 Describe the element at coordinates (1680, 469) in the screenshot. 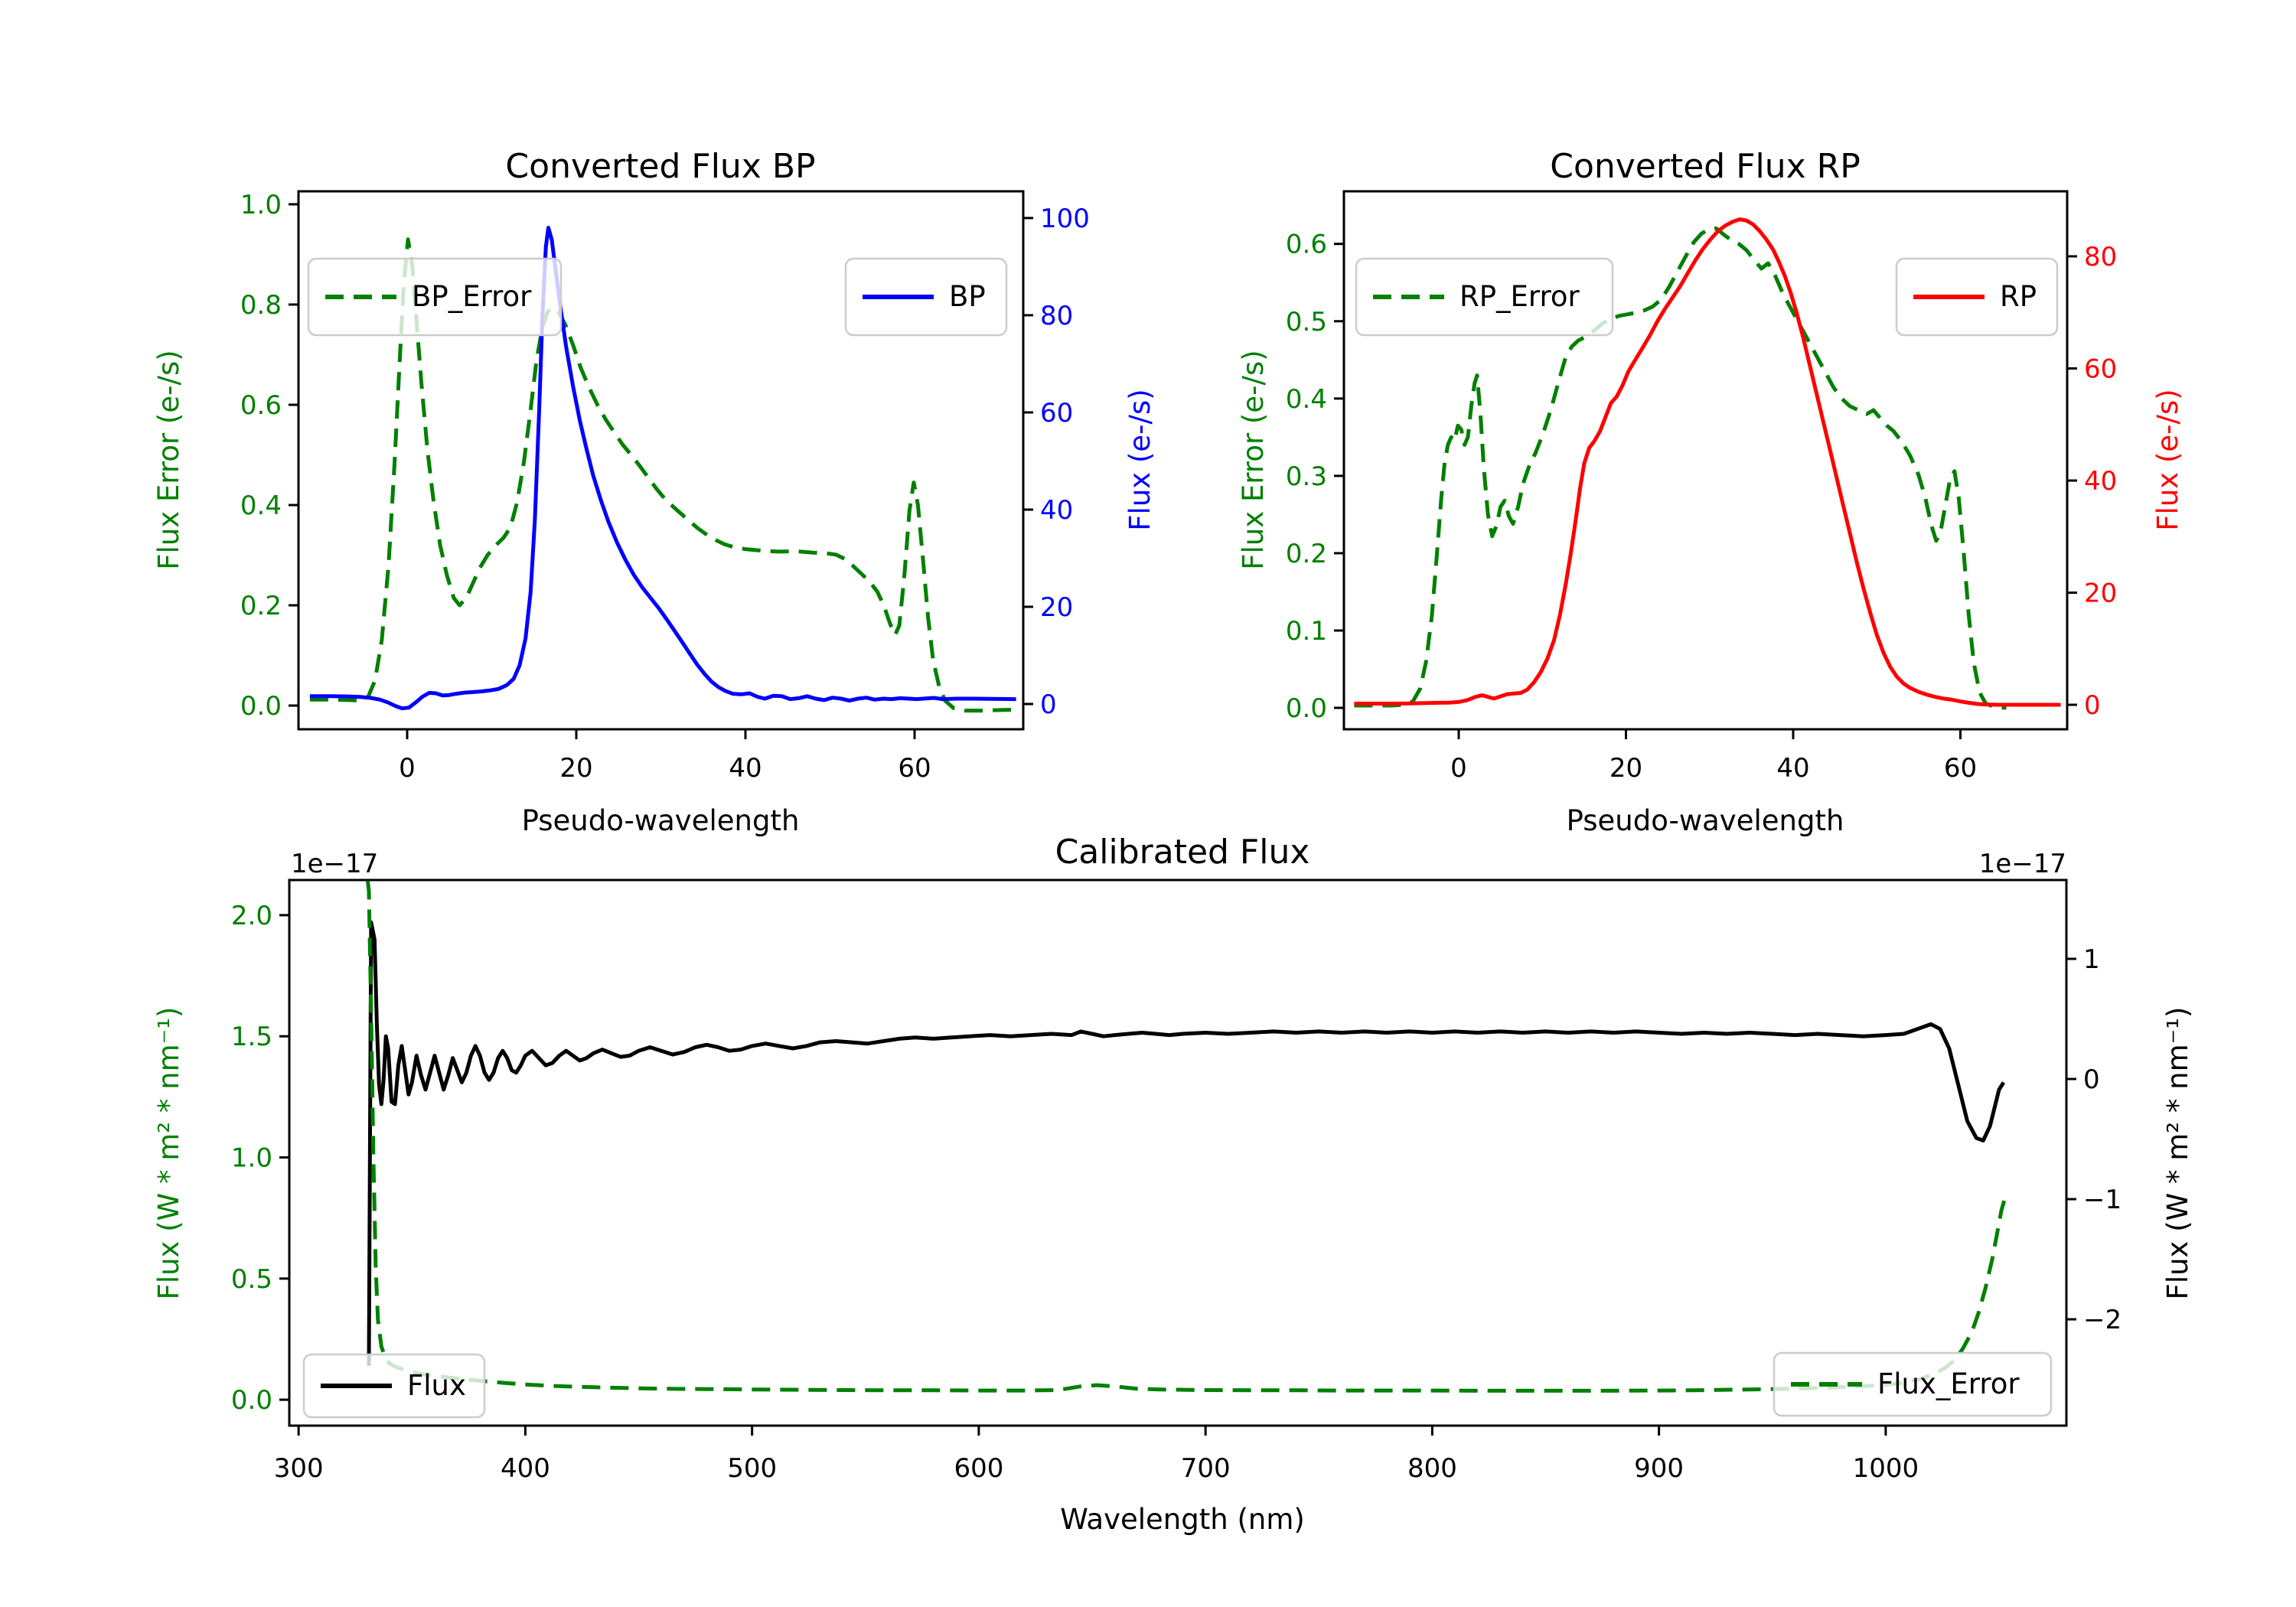

I see `series-line-rp_error` at that location.